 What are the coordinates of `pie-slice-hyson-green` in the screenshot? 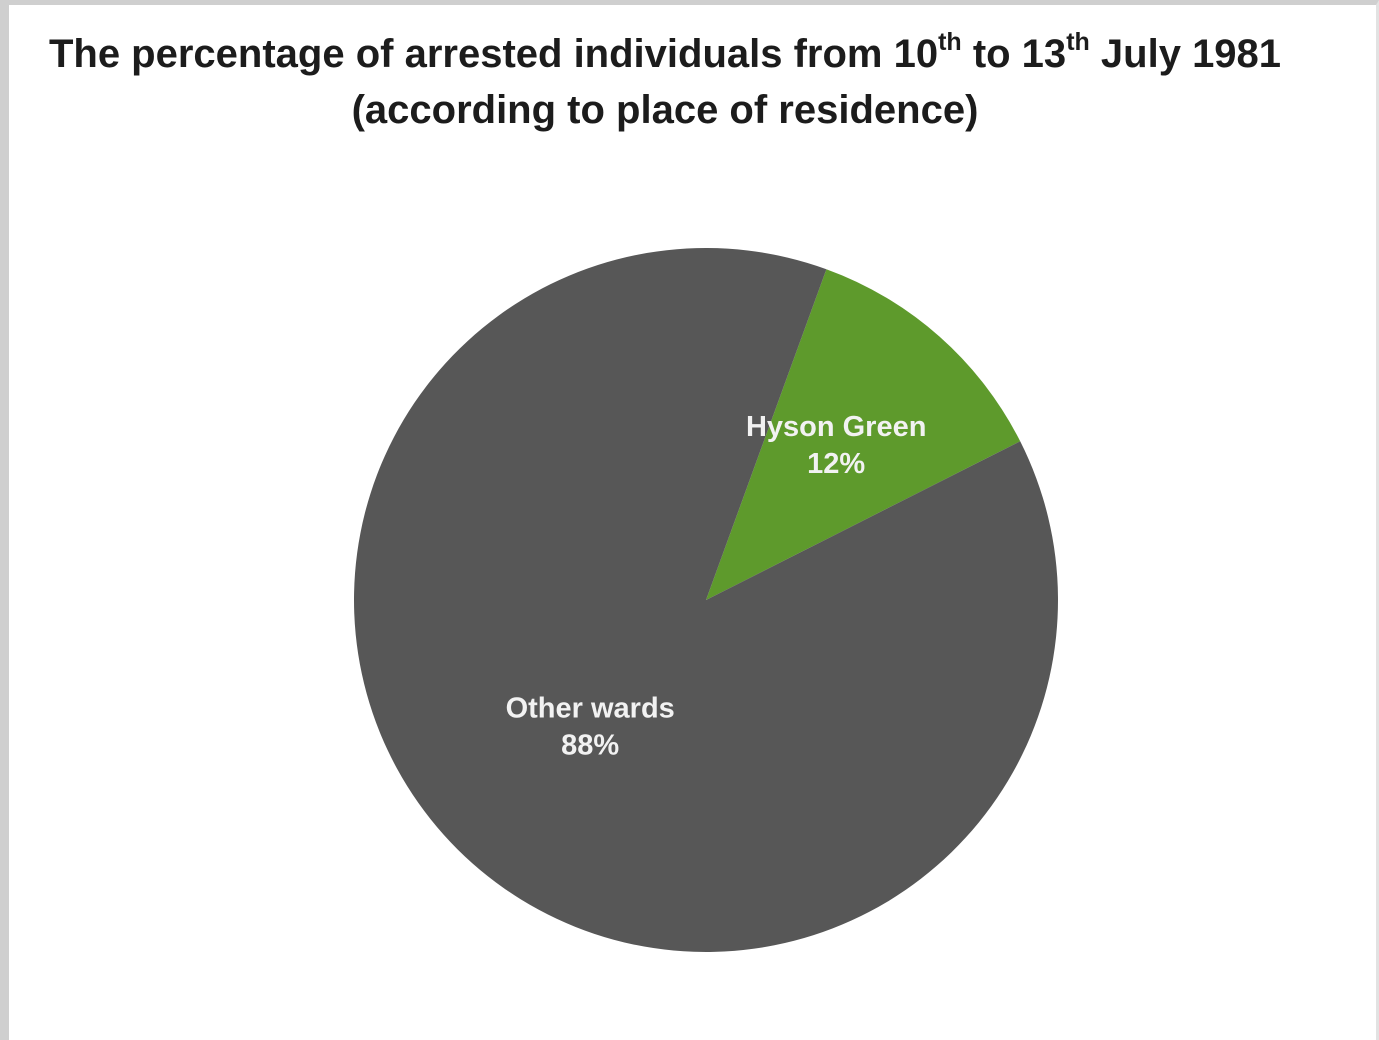 It's located at (863, 434).